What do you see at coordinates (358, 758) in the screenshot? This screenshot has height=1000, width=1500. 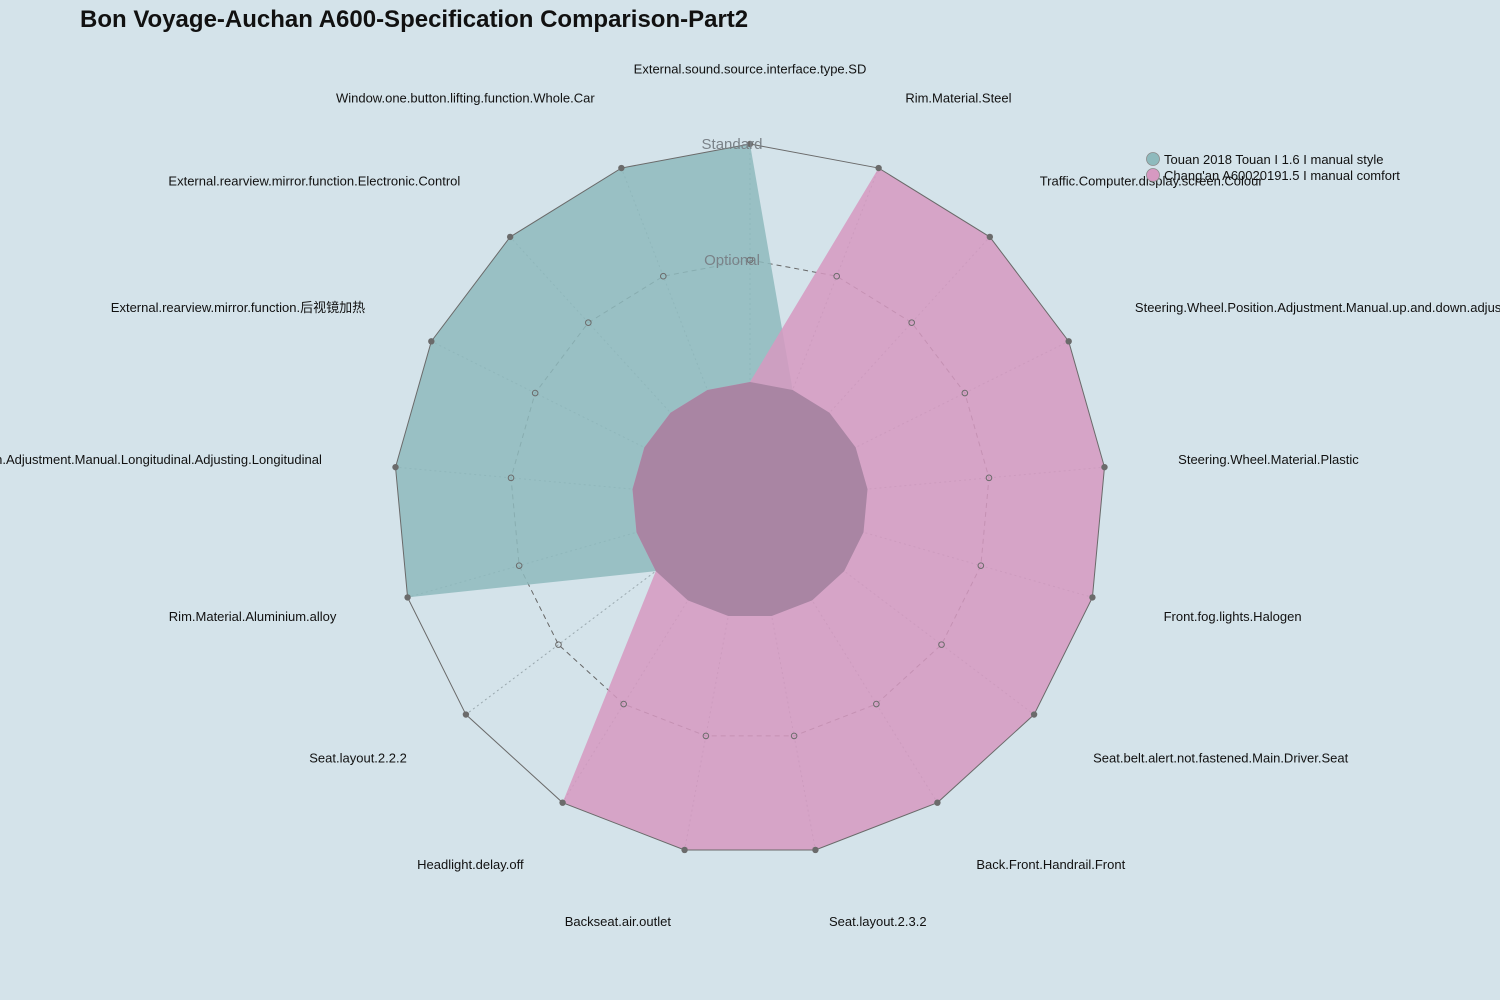 I see `axis-label: Seat.layout.2.2.2` at bounding box center [358, 758].